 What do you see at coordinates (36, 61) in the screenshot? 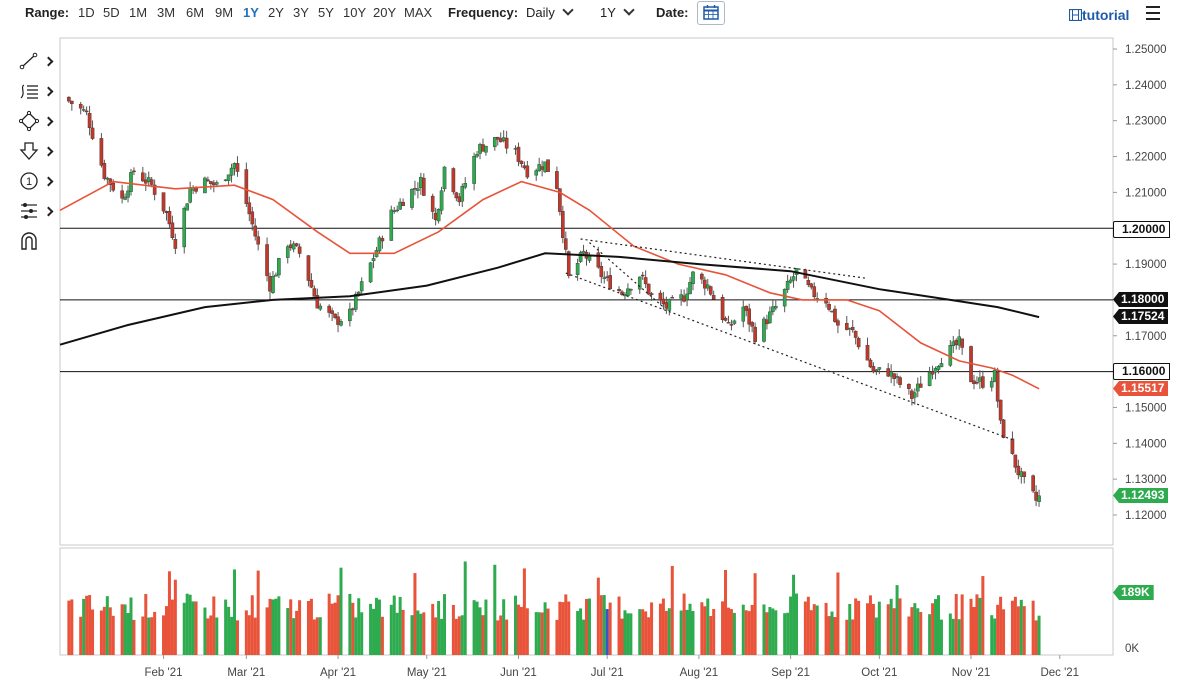
I see `trend-line-tool` at bounding box center [36, 61].